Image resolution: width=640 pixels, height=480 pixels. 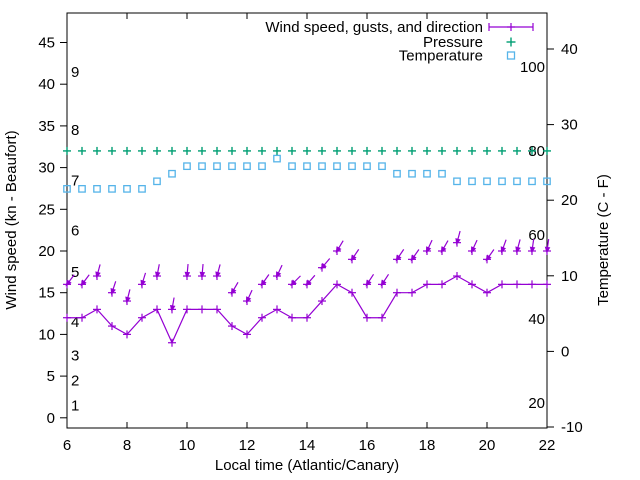 What do you see at coordinates (569, 49) in the screenshot?
I see `right-tick-label: 40` at bounding box center [569, 49].